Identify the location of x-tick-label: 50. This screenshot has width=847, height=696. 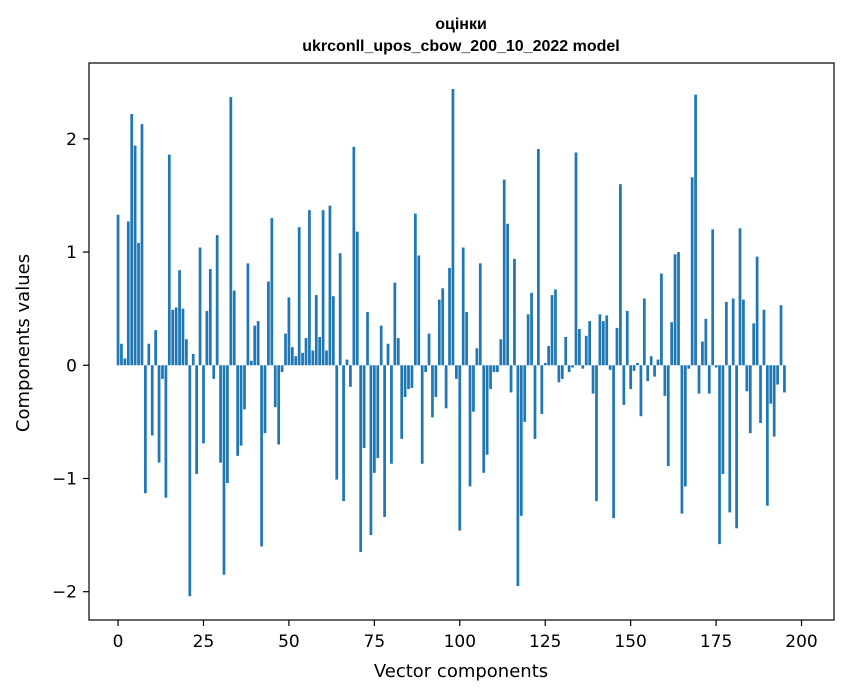
(289, 642).